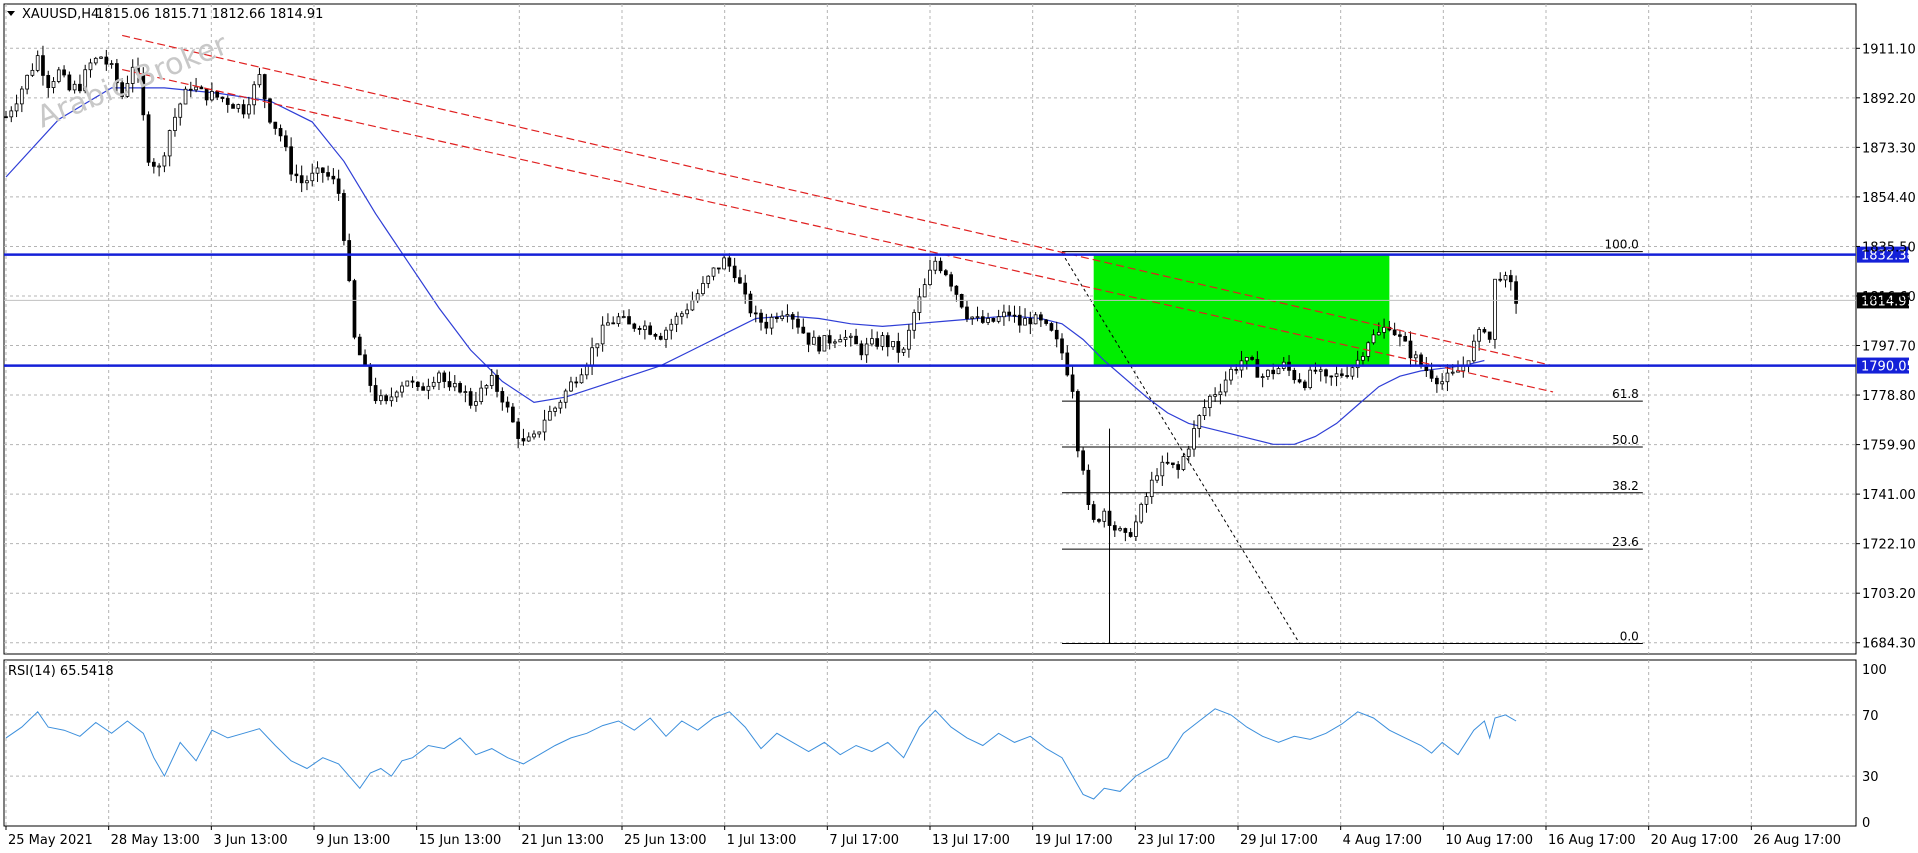 The height and width of the screenshot is (853, 1918). I want to click on price-tick-label: 1892.20, so click(1889, 99).